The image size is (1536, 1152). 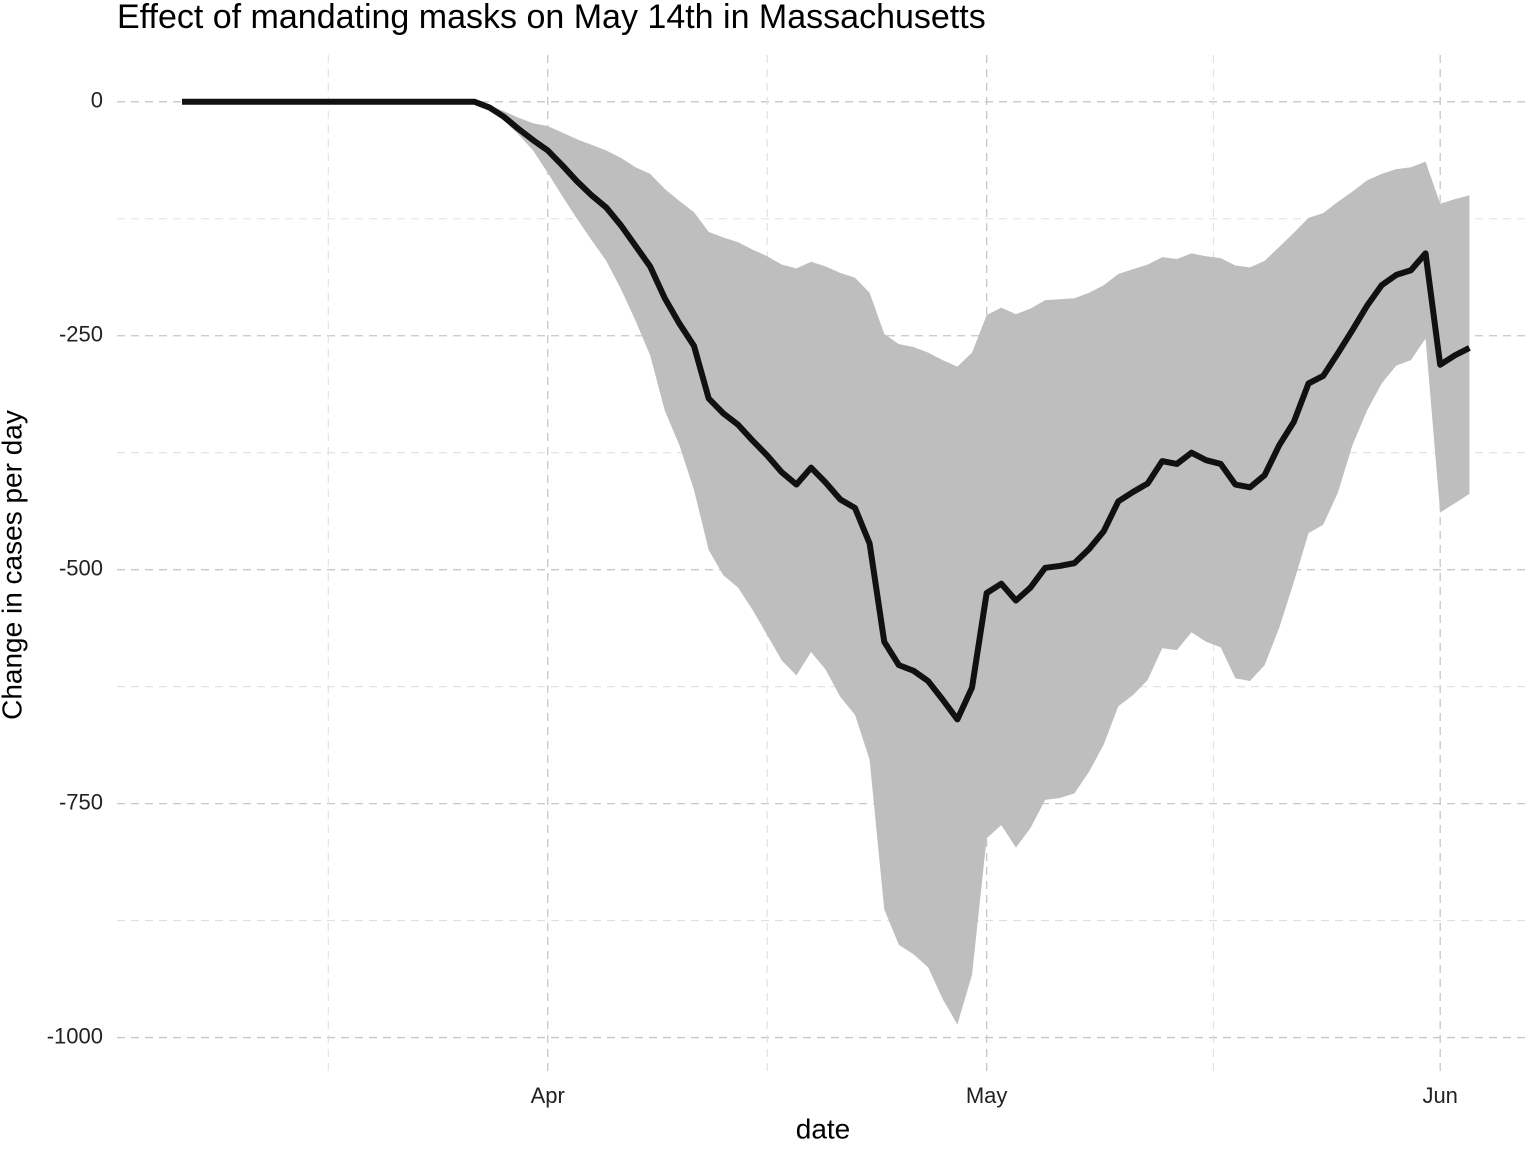 What do you see at coordinates (81, 567) in the screenshot?
I see `y-tick-label: -500` at bounding box center [81, 567].